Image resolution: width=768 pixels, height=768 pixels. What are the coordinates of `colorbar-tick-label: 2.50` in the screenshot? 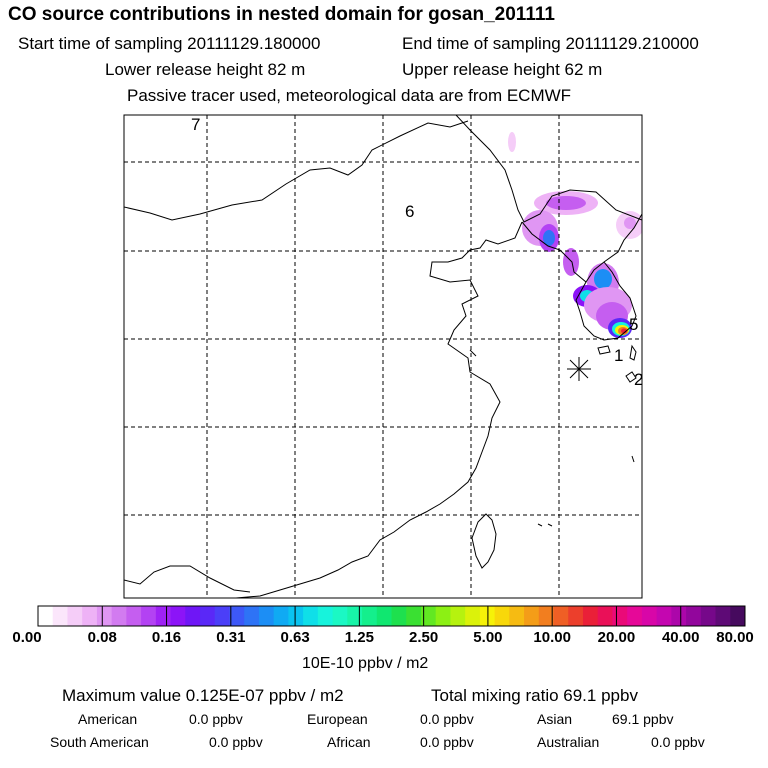 It's located at (424, 637).